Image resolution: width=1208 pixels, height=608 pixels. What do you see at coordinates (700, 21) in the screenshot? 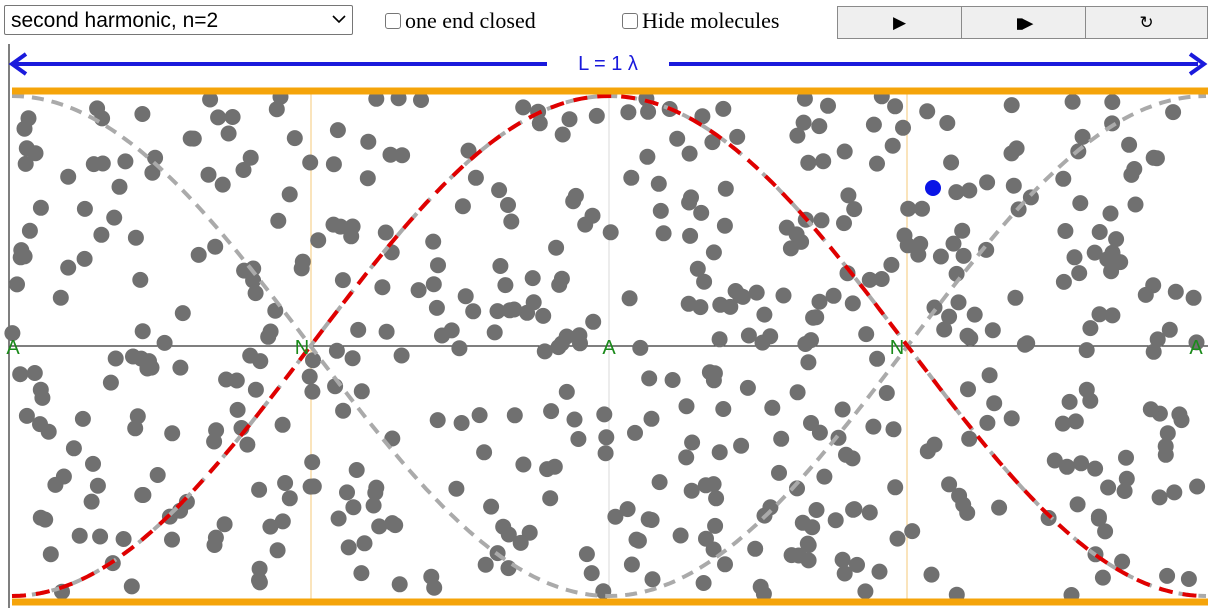
I see `hide-molecules-checkbox: Hide molecules` at bounding box center [700, 21].